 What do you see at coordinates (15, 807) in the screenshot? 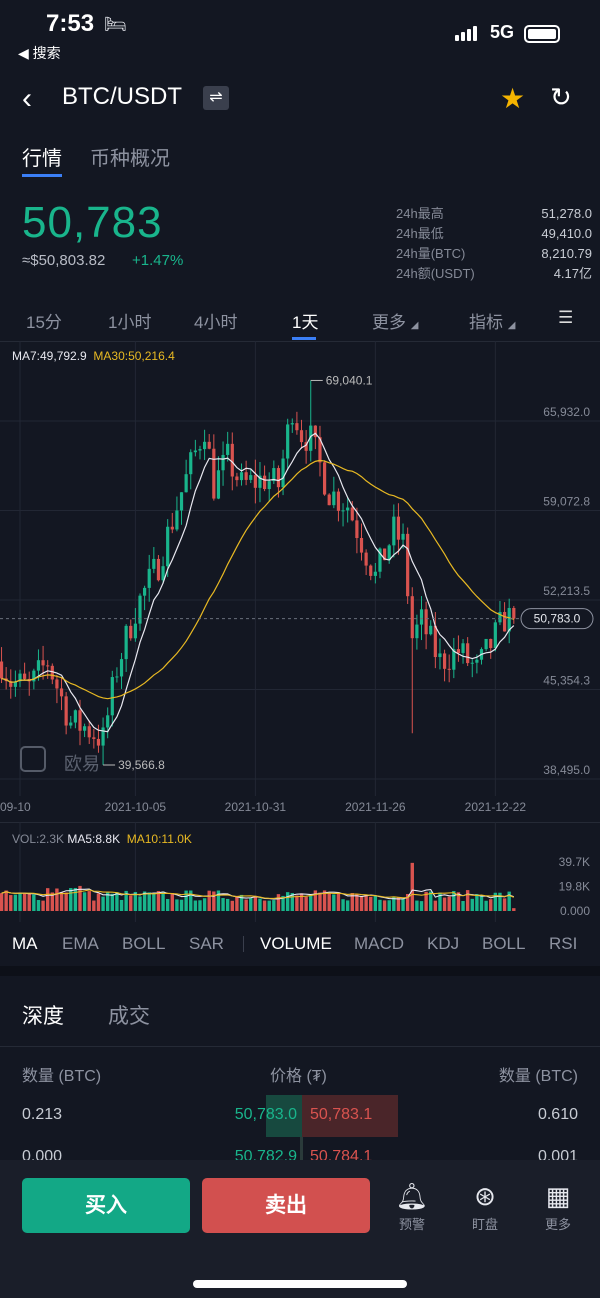
I see `x-tick-label: 09-10` at bounding box center [15, 807].